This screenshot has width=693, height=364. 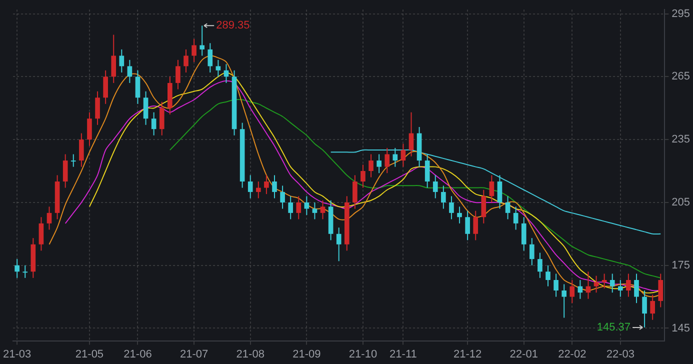 I want to click on annotation: 145.37, so click(x=613, y=327).